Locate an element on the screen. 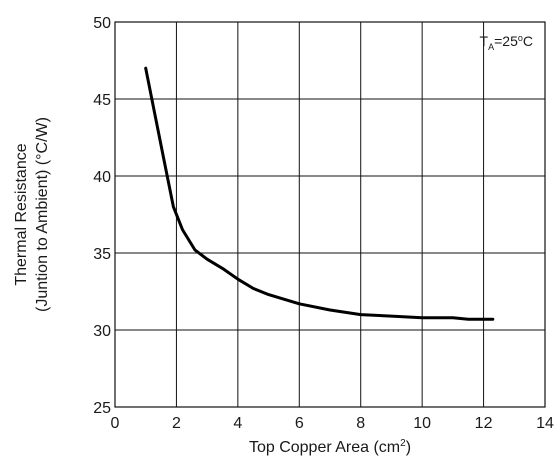 The image size is (560, 459). x-tick-label: 6 is located at coordinates (299, 423).